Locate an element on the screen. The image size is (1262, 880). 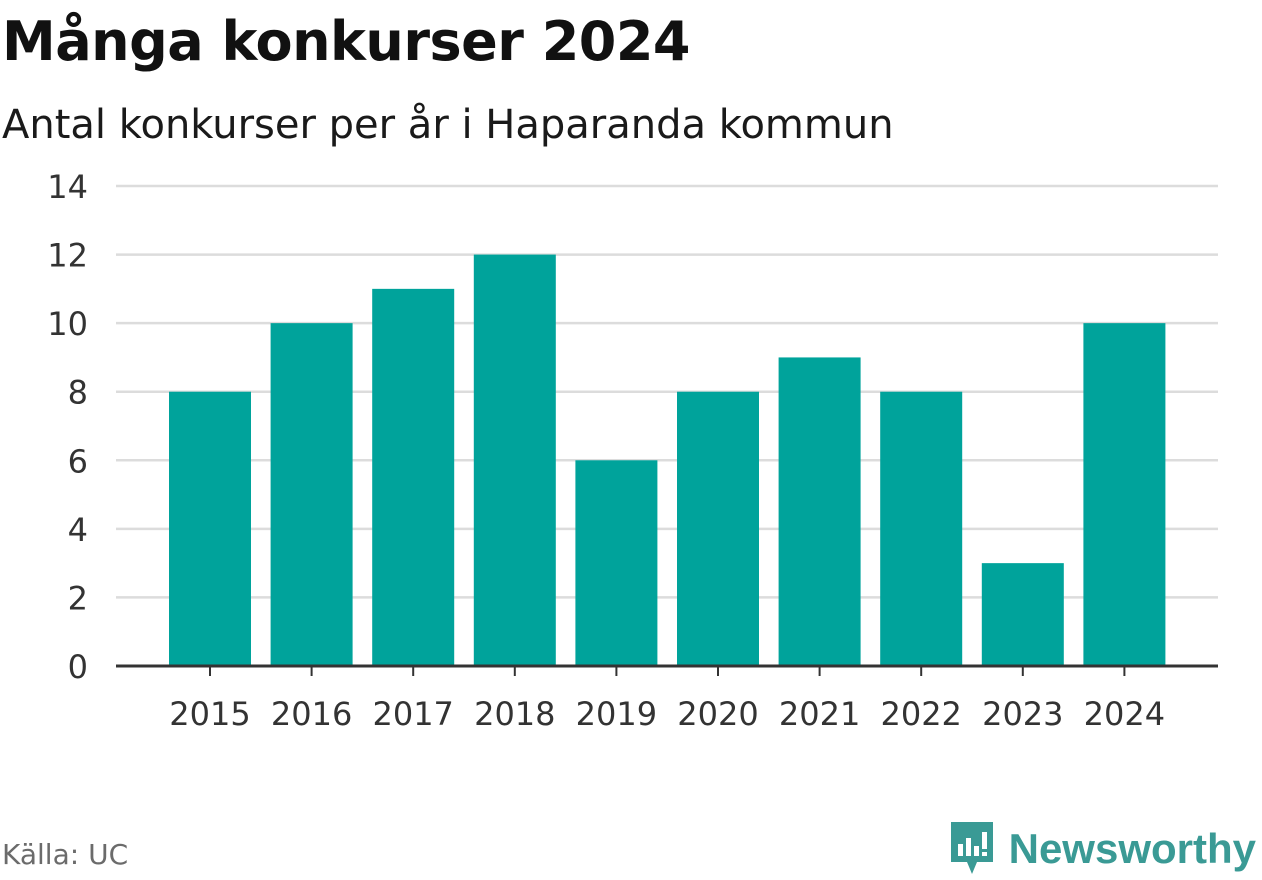
y-tick-labels: 0 2 4 6 8 10 12 14 is located at coordinates (67, 427).